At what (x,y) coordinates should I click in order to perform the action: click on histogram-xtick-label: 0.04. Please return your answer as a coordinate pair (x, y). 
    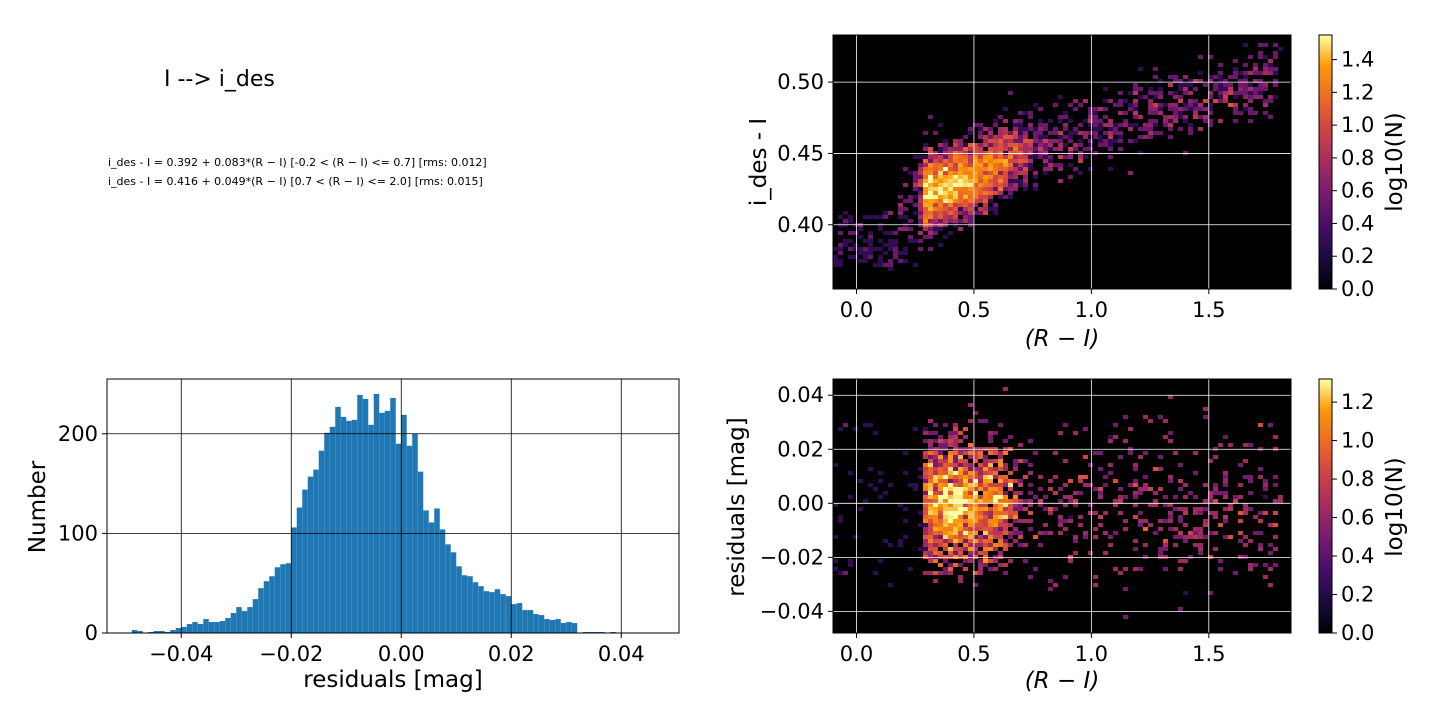
    Looking at the image, I should click on (621, 654).